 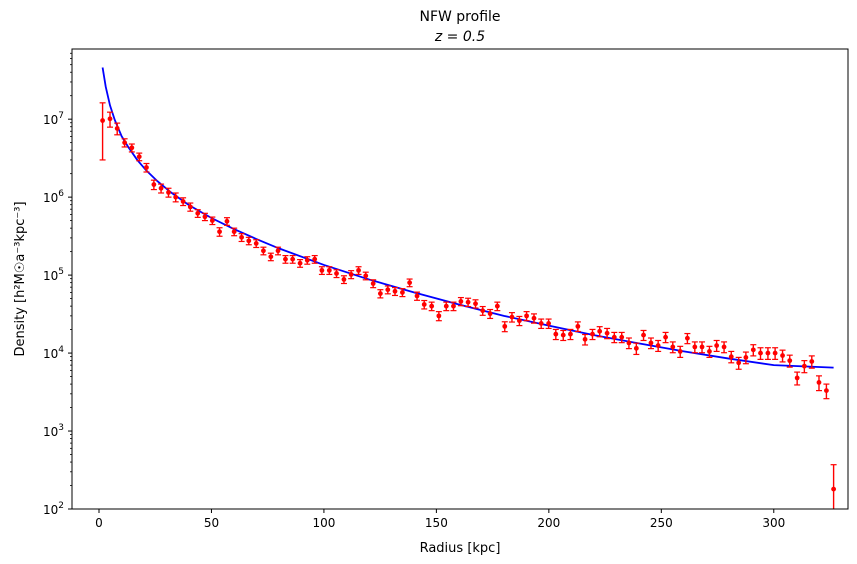 I want to click on x-tick-label: 150, so click(x=436, y=523).